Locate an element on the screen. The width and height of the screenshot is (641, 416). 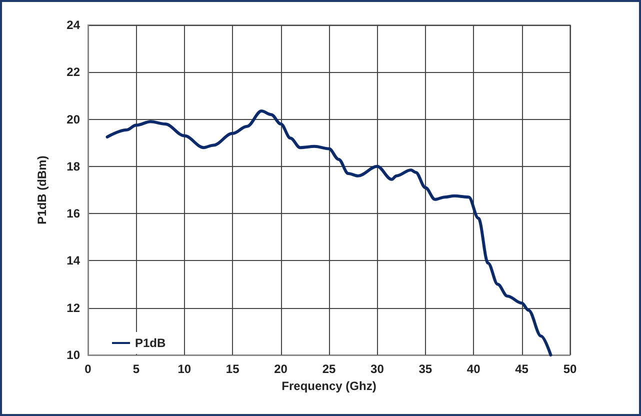
x-tick-label: 30 is located at coordinates (377, 369).